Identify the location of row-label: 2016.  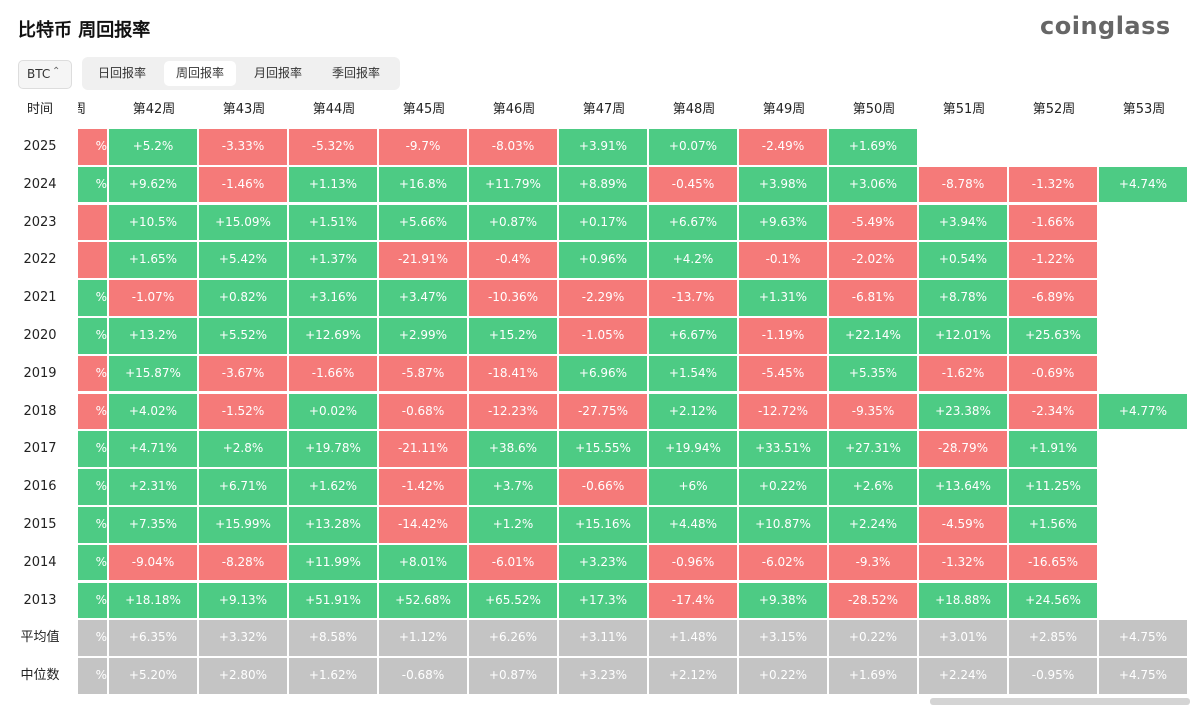
(40, 487).